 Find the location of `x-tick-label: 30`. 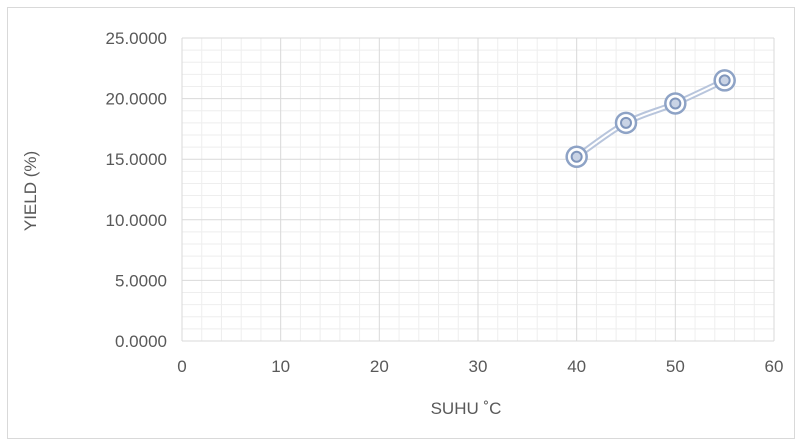

x-tick-label: 30 is located at coordinates (478, 366).